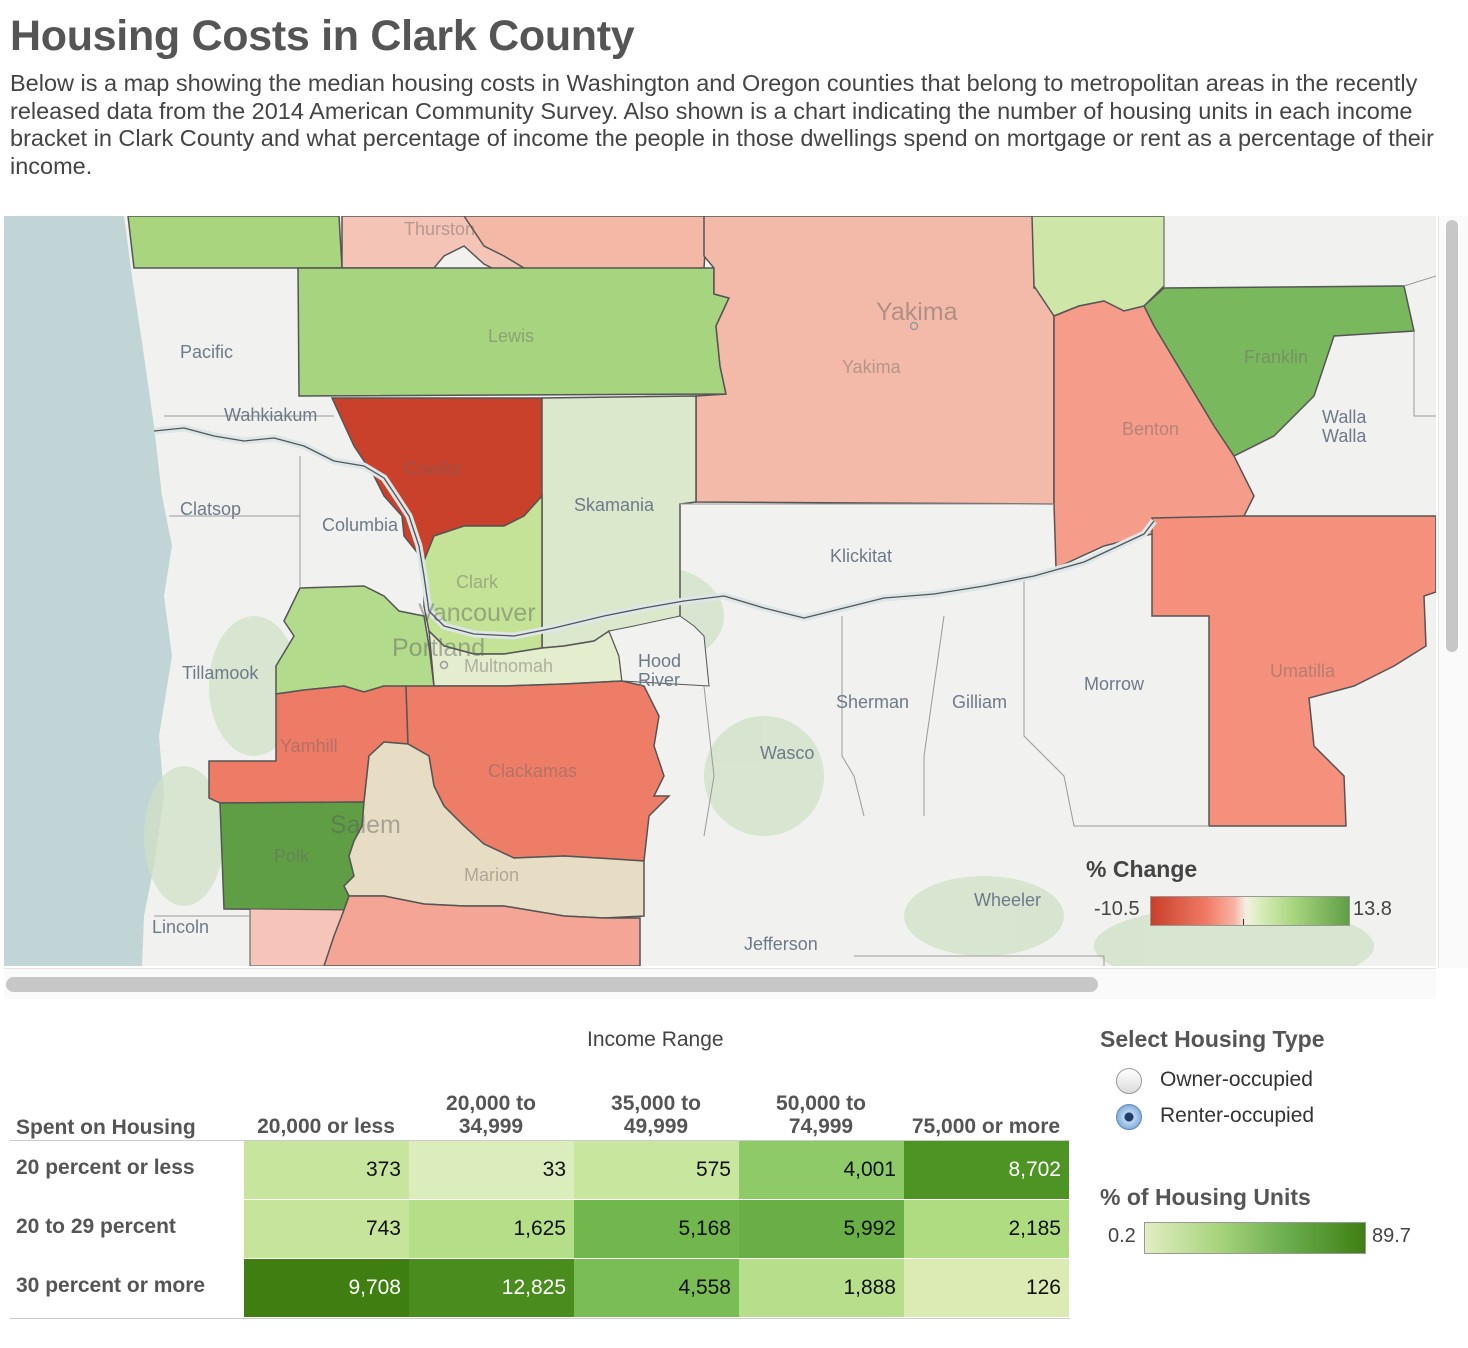 The image size is (1468, 1348). Describe the element at coordinates (821, 1288) in the screenshot. I see `table-cell: 1,888` at that location.